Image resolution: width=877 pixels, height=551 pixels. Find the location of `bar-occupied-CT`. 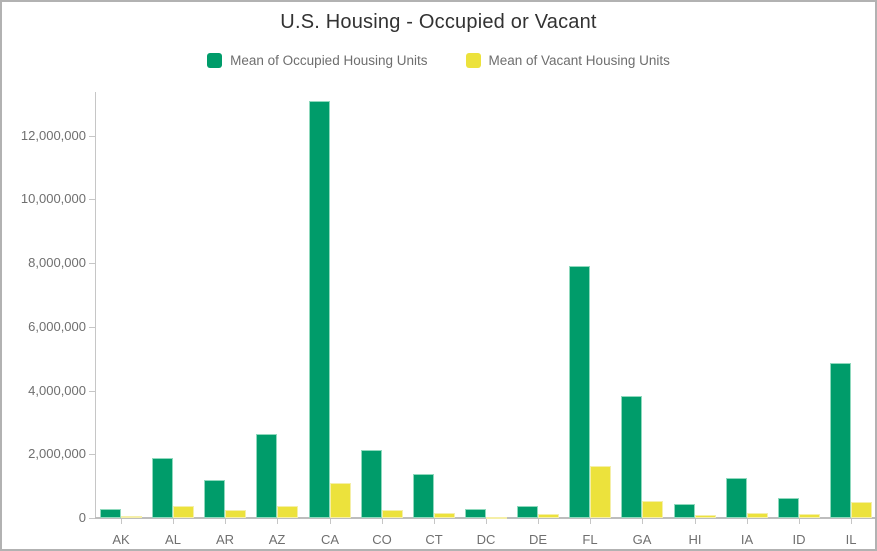

bar-occupied-CT is located at coordinates (423, 496).